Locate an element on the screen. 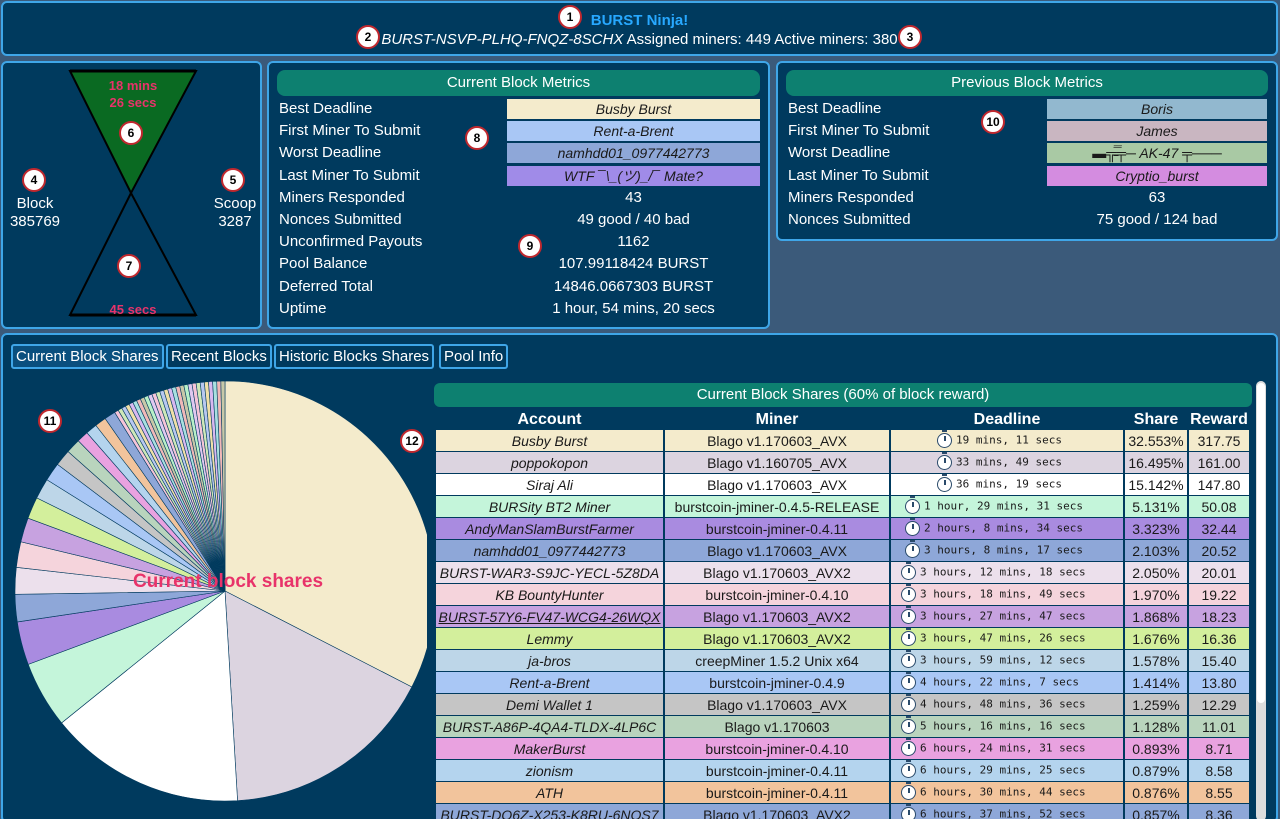  previous-metric-label: Nonces Submitted is located at coordinates (849, 219).